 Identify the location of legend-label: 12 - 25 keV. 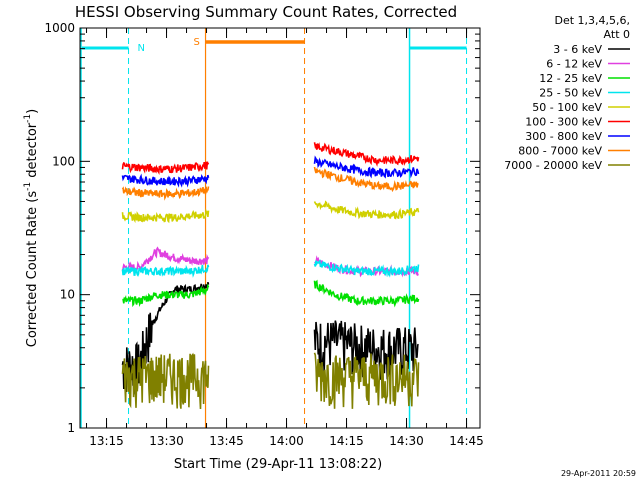
(570, 78).